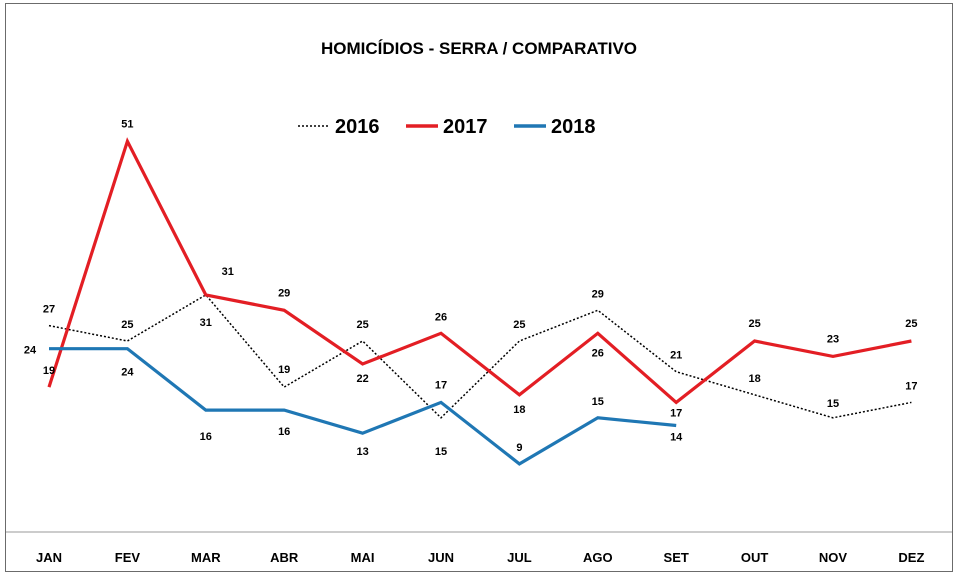 This screenshot has height=576, width=960. What do you see at coordinates (363, 557) in the screenshot?
I see `x-tick-label: MAI` at bounding box center [363, 557].